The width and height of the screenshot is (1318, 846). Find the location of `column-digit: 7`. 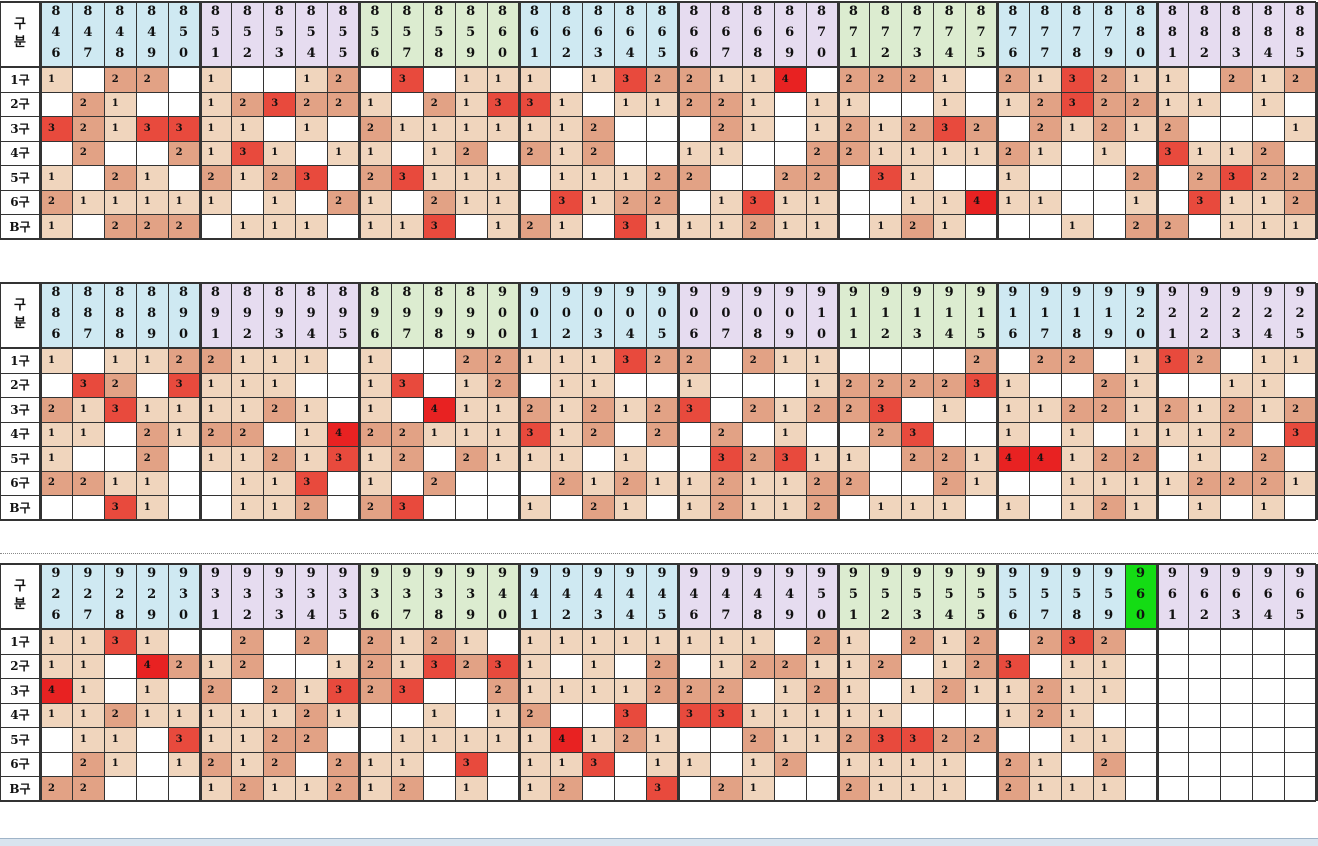

column-digit: 7 is located at coordinates (949, 32).